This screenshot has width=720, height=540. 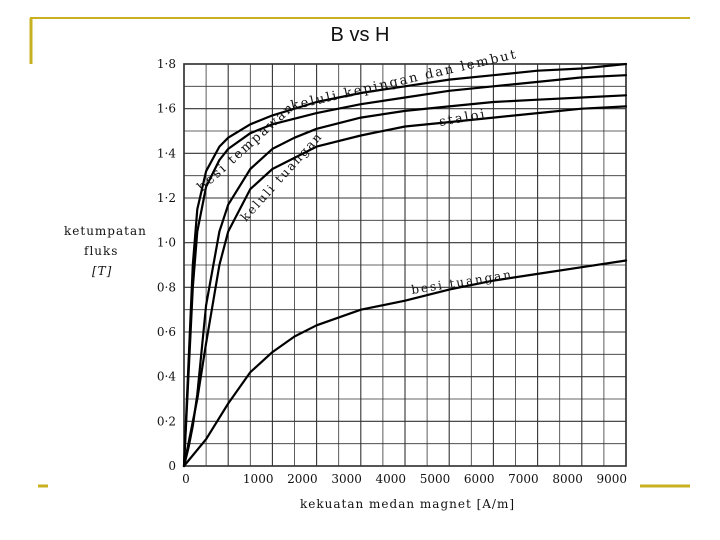 What do you see at coordinates (166, 243) in the screenshot?
I see `y-tick-label: 1·0` at bounding box center [166, 243].